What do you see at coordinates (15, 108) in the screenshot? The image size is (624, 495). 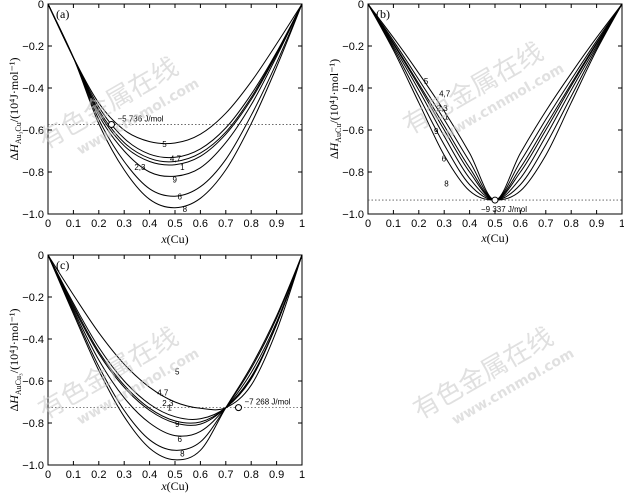 I see `y-axis-label: ΔHAu₃Cu/(10⁴J·mol⁻¹)` at bounding box center [15, 108].